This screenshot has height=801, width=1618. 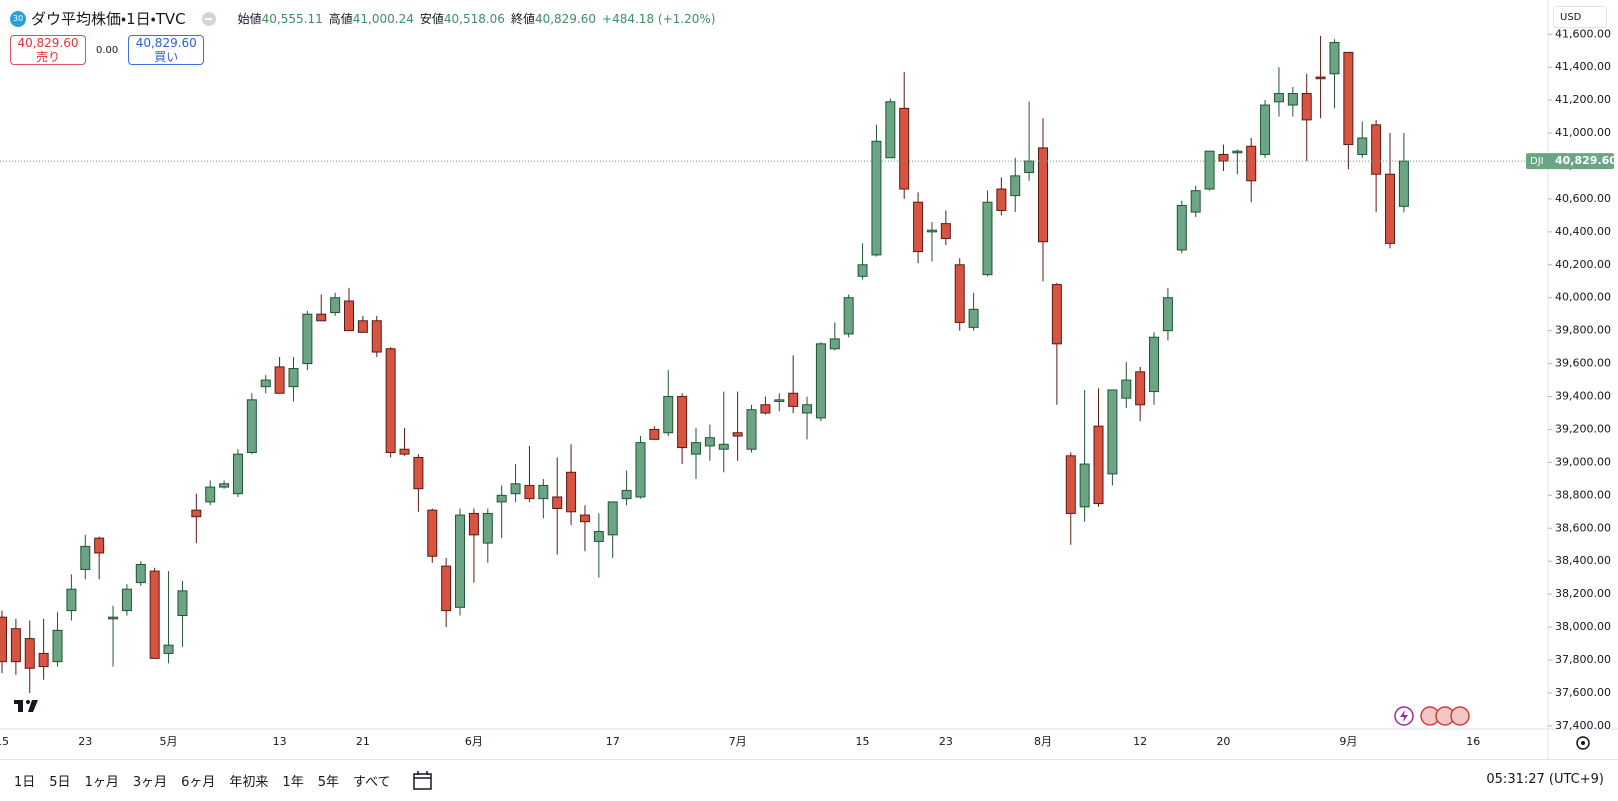 What do you see at coordinates (1537, 161) in the screenshot?
I see `price-tag-symbol: DJI` at bounding box center [1537, 161].